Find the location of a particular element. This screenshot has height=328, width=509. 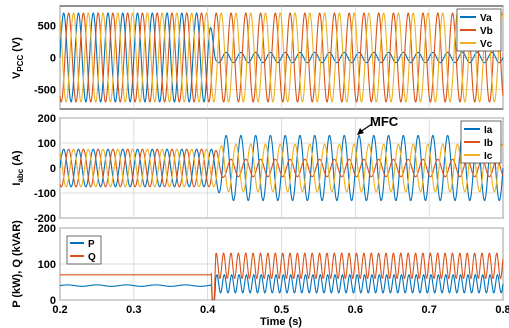

panel-iabc-ylabel: Iabc (A) is located at coordinates (18, 168).